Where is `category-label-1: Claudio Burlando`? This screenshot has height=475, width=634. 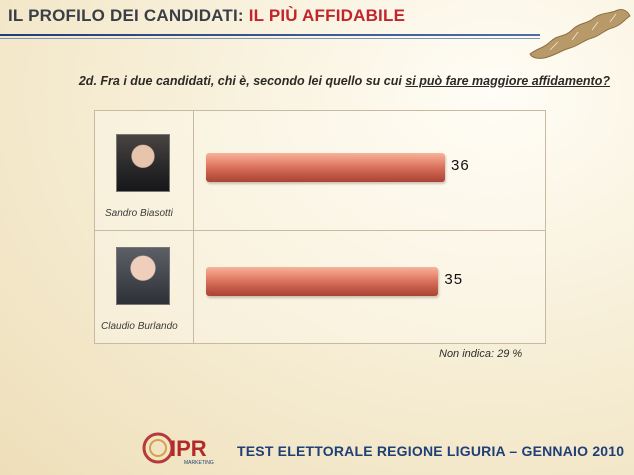 category-label-1: Claudio Burlando is located at coordinates (139, 326).